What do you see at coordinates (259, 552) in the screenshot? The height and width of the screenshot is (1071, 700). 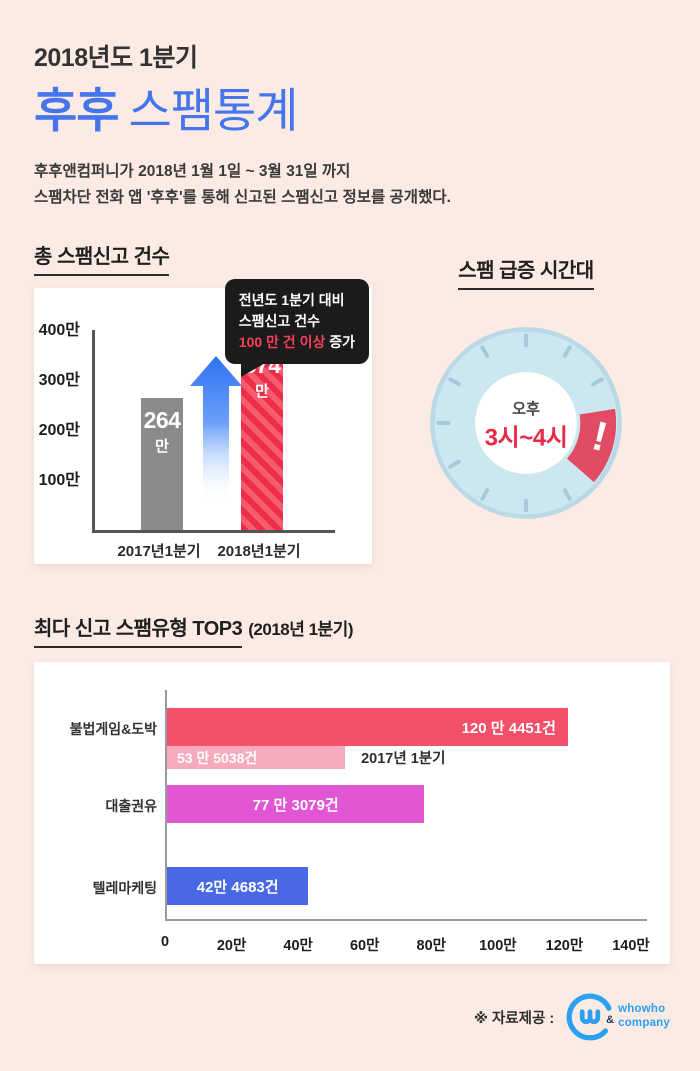 I see `x-axis-label: 2018년1분기` at bounding box center [259, 552].